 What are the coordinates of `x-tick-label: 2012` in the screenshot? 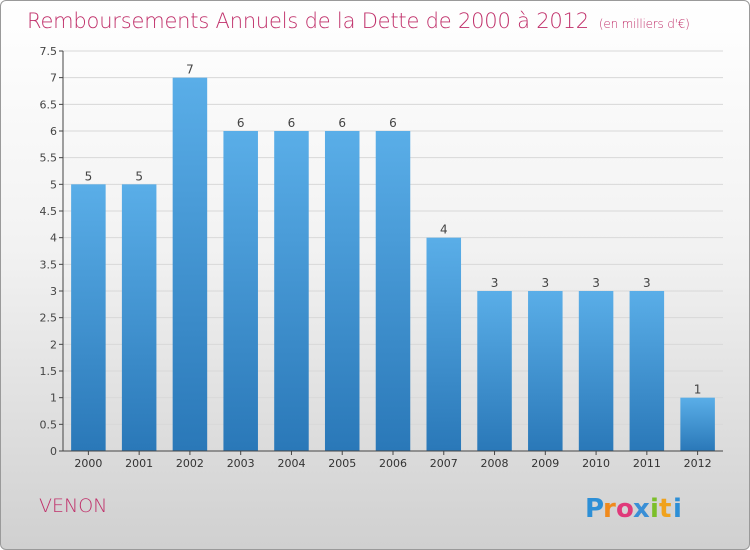 It's located at (698, 463).